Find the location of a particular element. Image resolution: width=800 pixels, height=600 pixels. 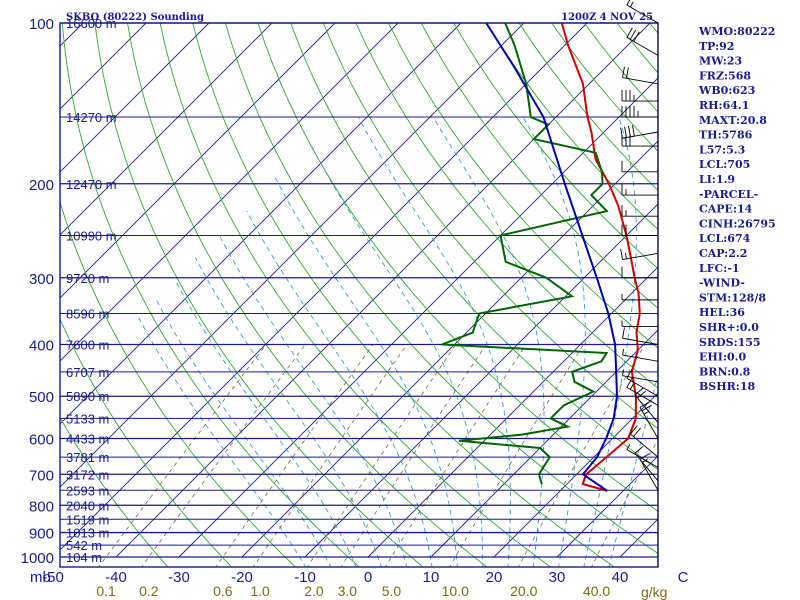

stability-index: TH:5786 is located at coordinates (726, 135).